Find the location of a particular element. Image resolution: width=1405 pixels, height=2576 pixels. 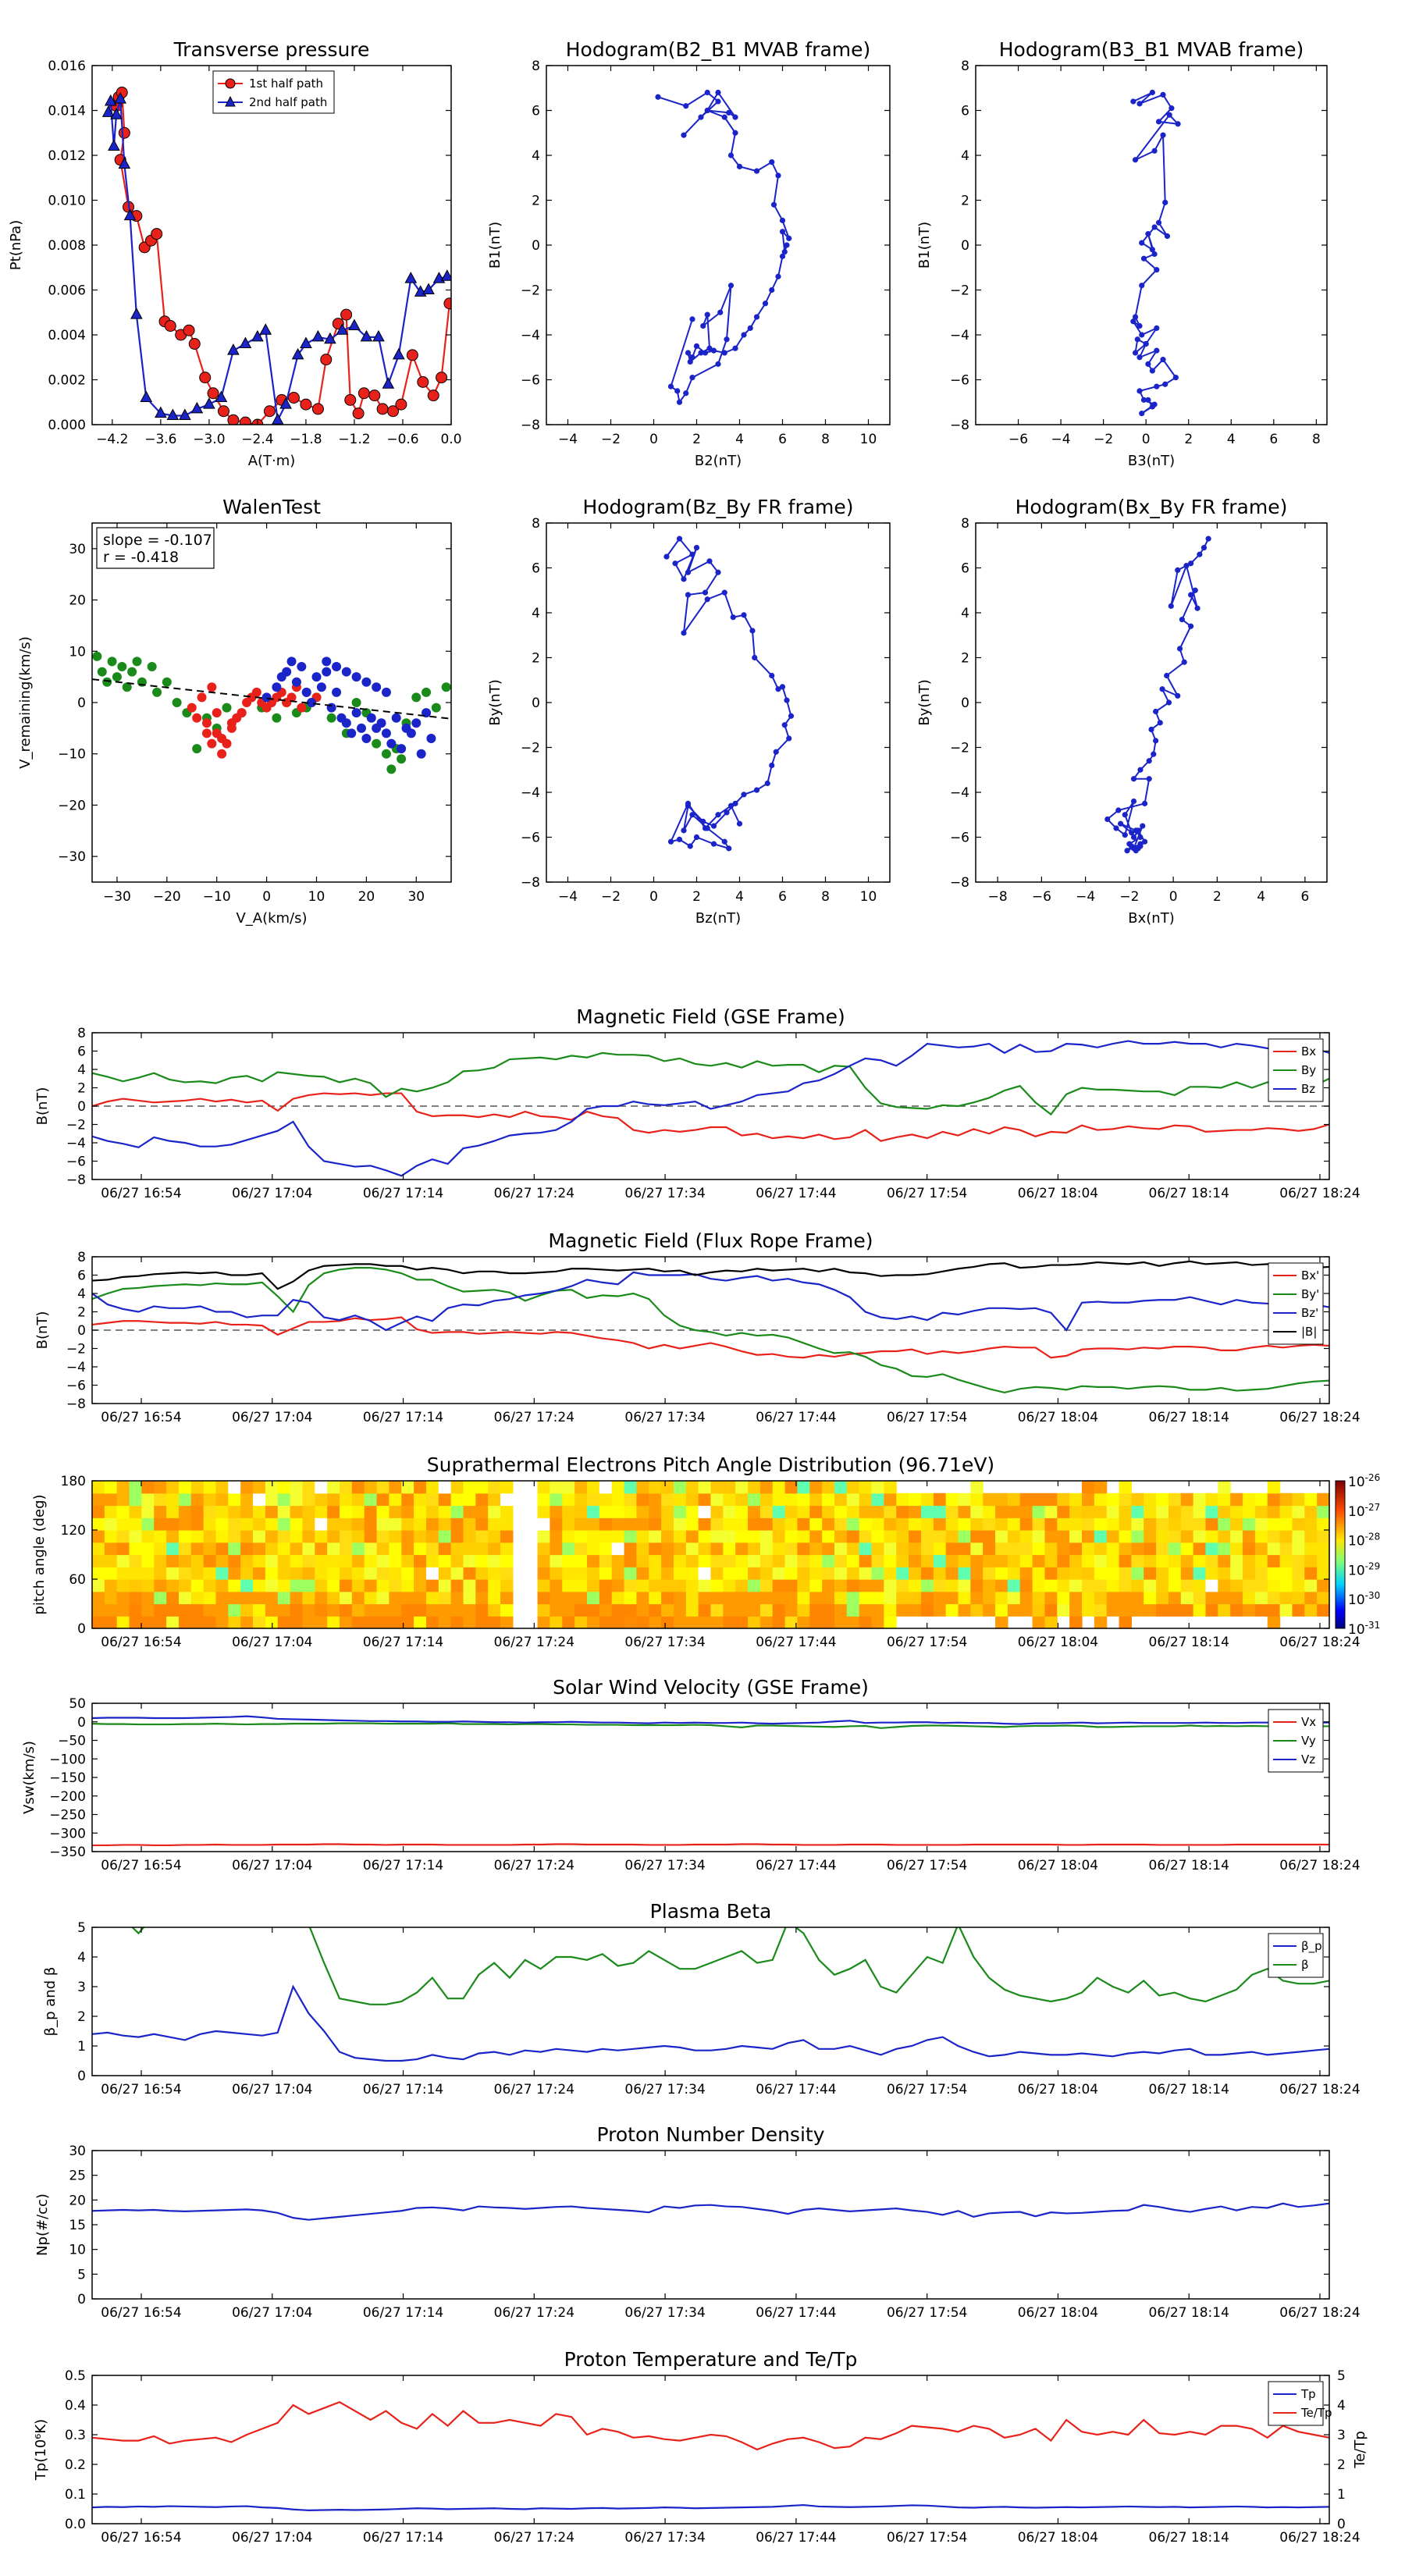

annotation-text: r = -0.418 is located at coordinates (141, 557).